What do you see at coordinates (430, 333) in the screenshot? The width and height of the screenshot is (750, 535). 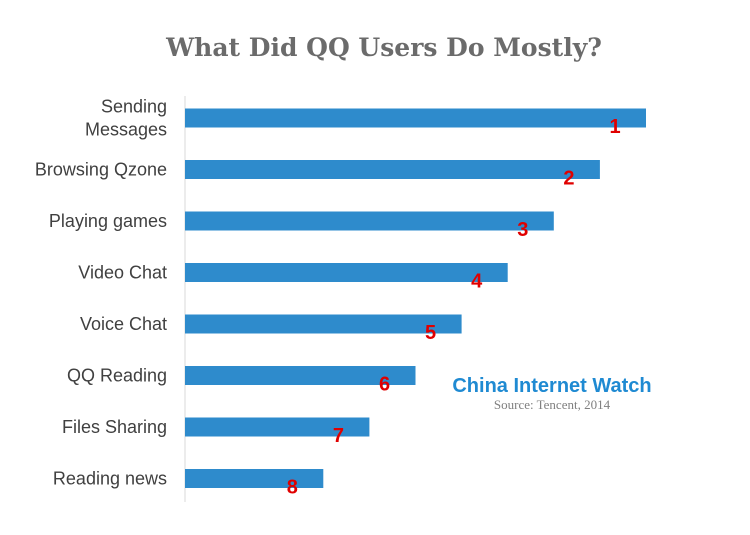 I see `rank-label-5: 5` at bounding box center [430, 333].